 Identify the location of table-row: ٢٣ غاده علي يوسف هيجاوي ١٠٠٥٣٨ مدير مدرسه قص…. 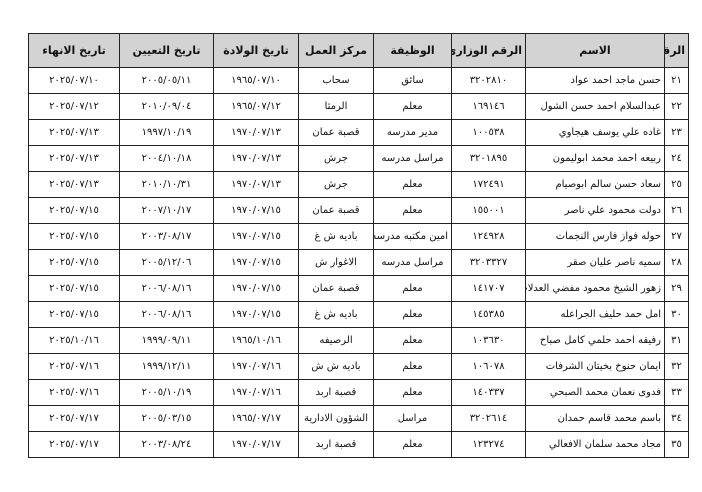
(358, 132).